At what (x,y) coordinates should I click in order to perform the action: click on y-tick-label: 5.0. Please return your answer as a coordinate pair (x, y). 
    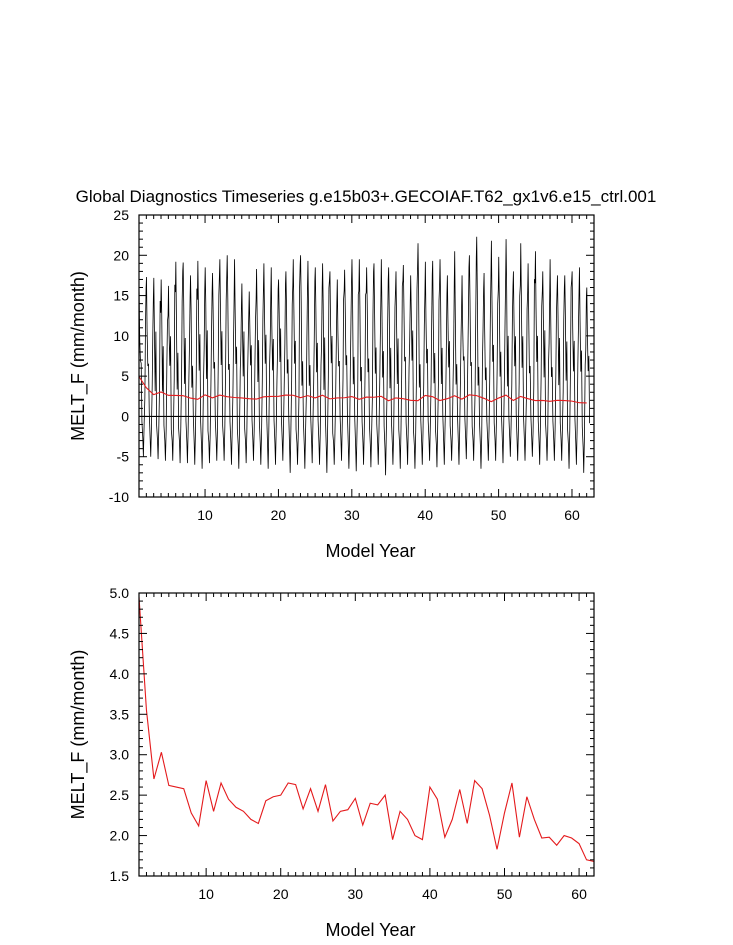
    Looking at the image, I should click on (120, 593).